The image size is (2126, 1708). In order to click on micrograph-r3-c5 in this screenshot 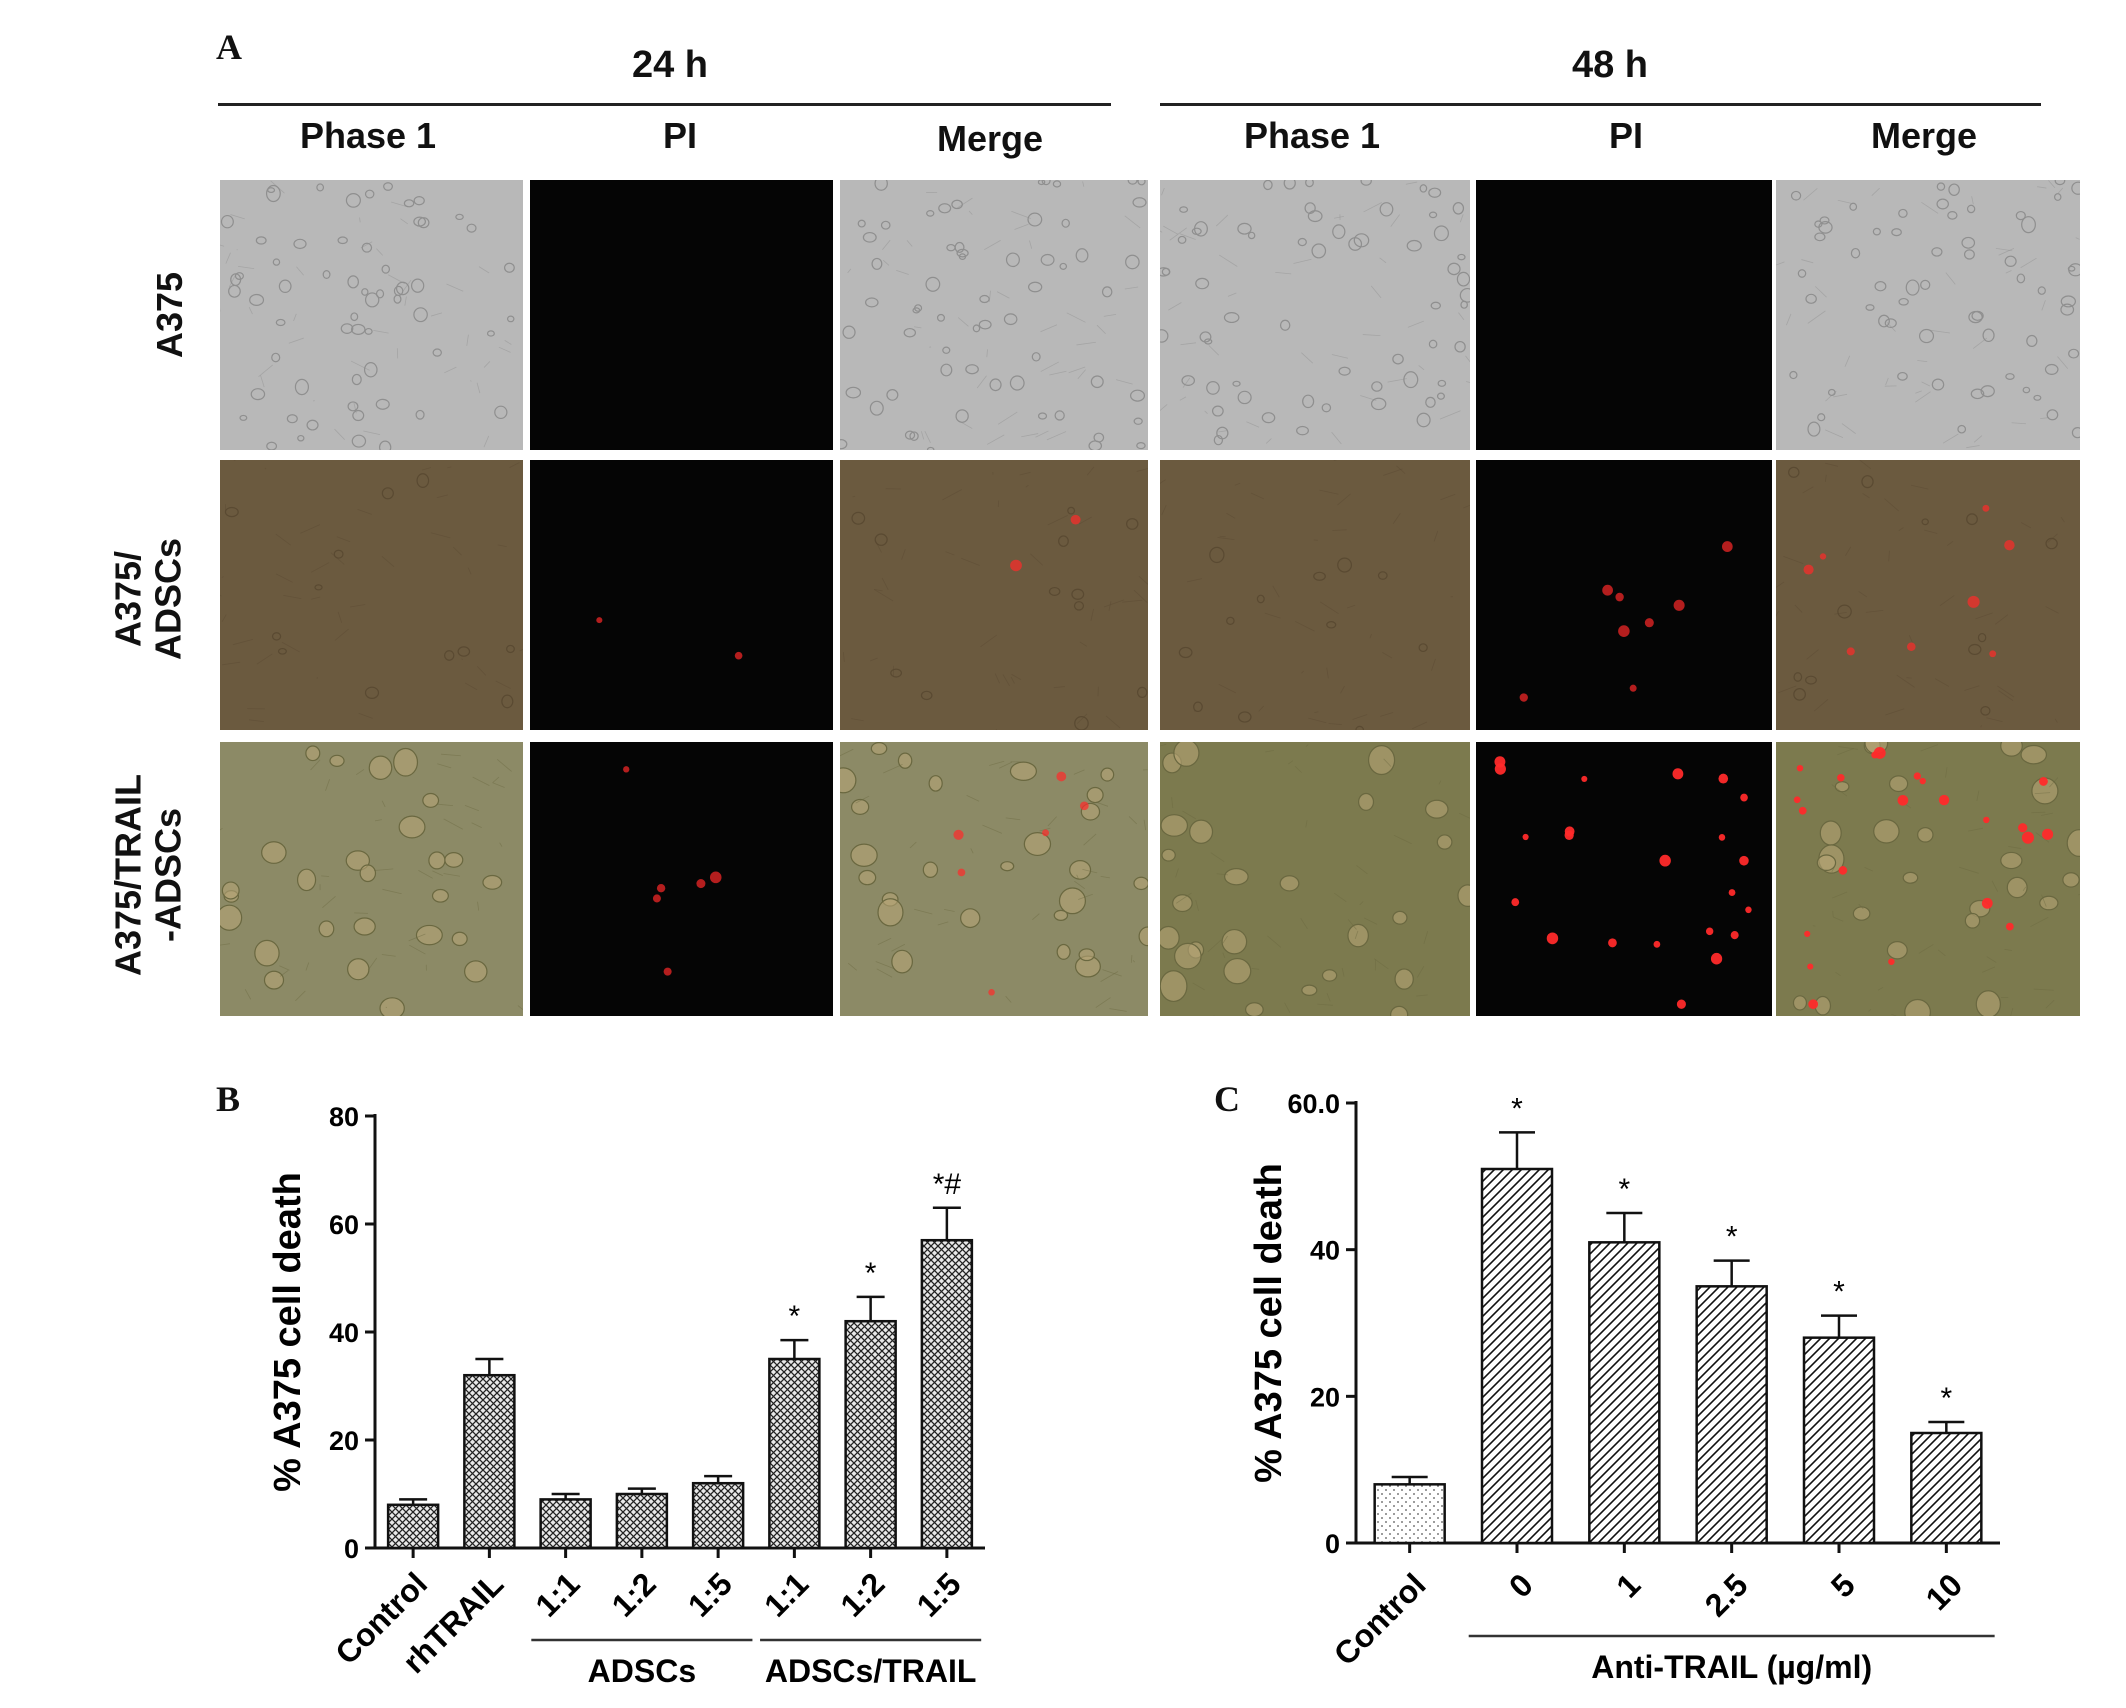, I will do `click(1624, 879)`.